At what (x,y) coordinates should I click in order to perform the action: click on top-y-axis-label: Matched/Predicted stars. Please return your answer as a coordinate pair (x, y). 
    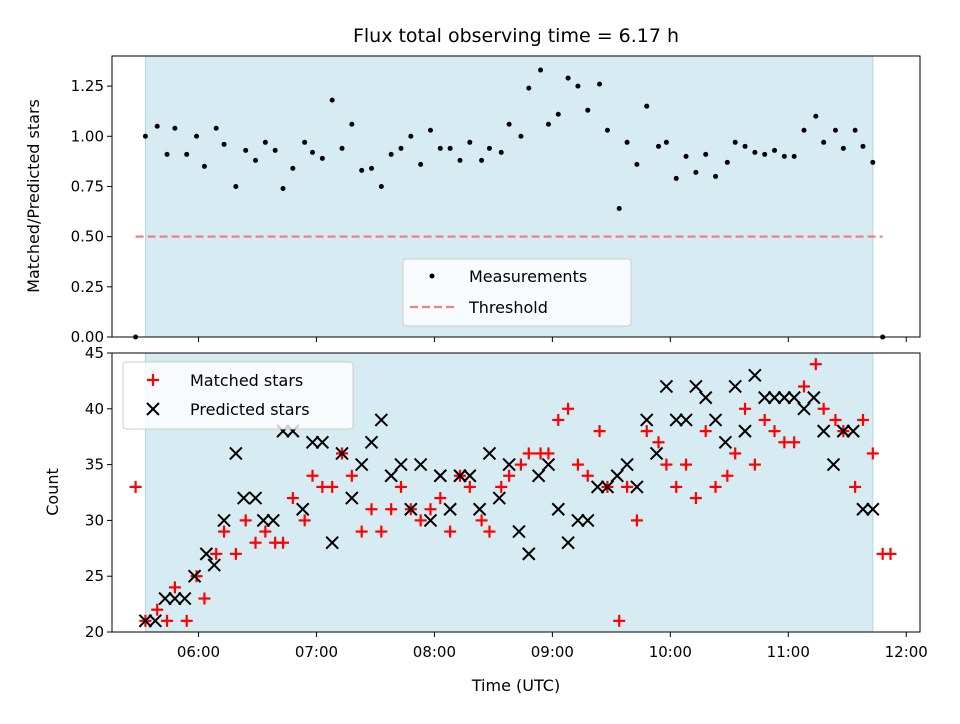
    Looking at the image, I should click on (33, 196).